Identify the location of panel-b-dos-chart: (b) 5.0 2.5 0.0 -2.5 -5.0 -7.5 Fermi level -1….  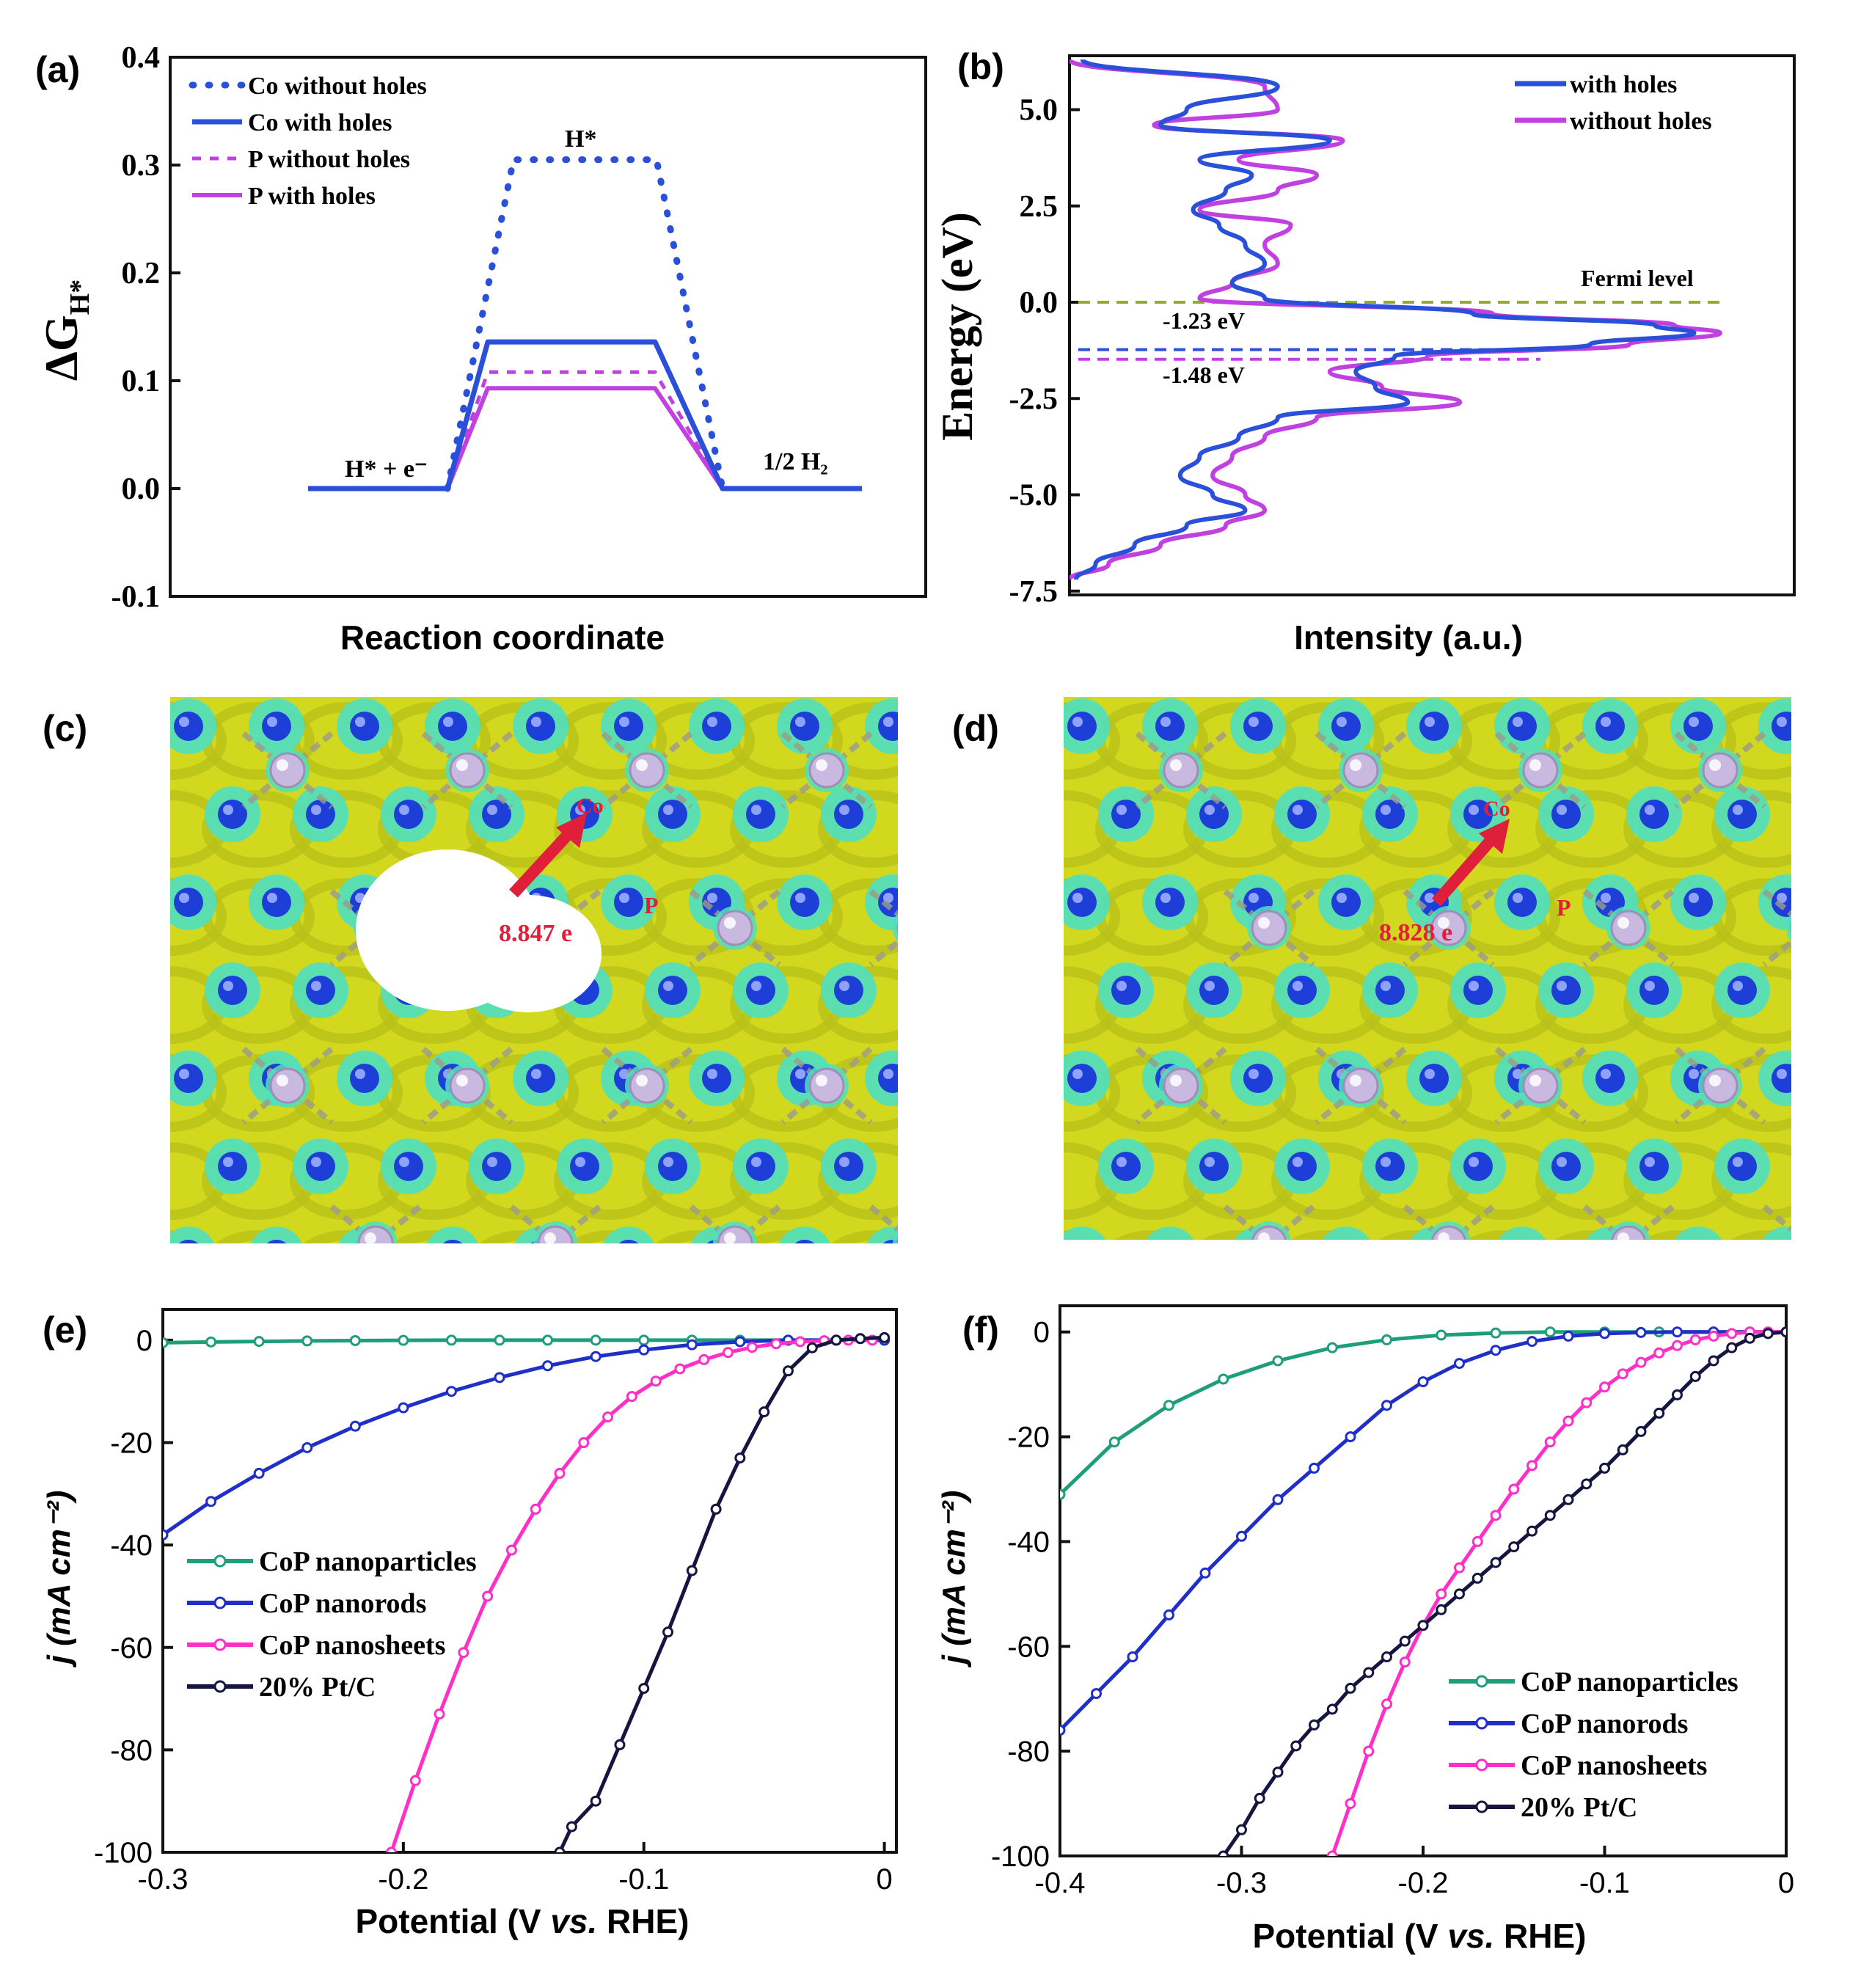
(1365, 351).